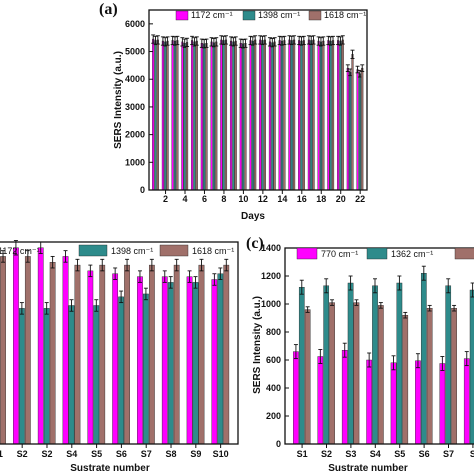 The height and width of the screenshot is (474, 474). Describe the element at coordinates (110, 468) in the screenshot. I see `chart-b-xlabel: Sustrate number` at that location.